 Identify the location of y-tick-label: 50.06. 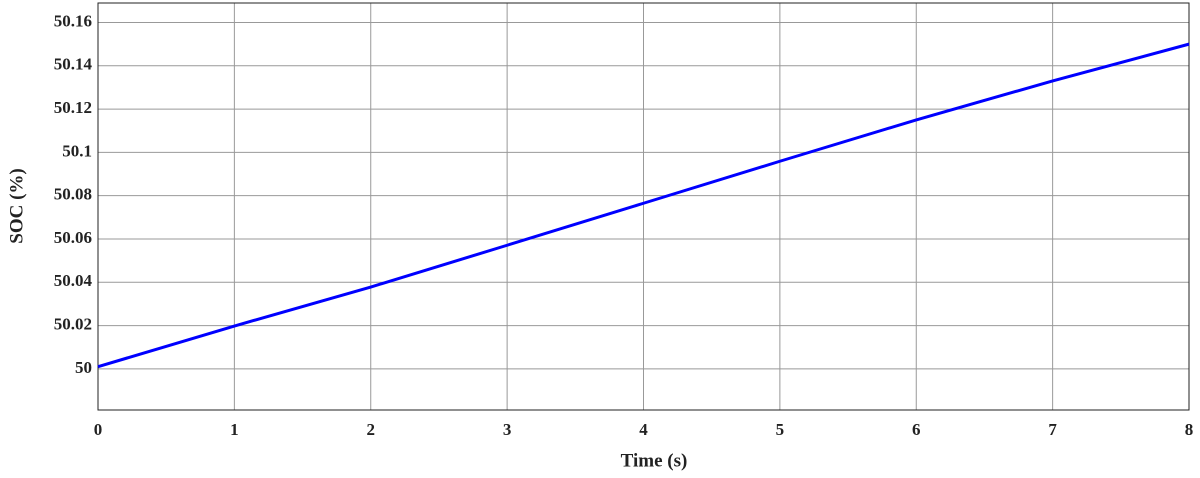
(73, 237).